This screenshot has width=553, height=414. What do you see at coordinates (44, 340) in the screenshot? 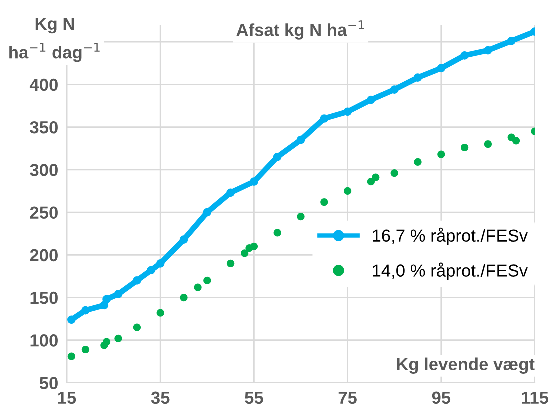
I see `y-tick-label: 100` at bounding box center [44, 340].